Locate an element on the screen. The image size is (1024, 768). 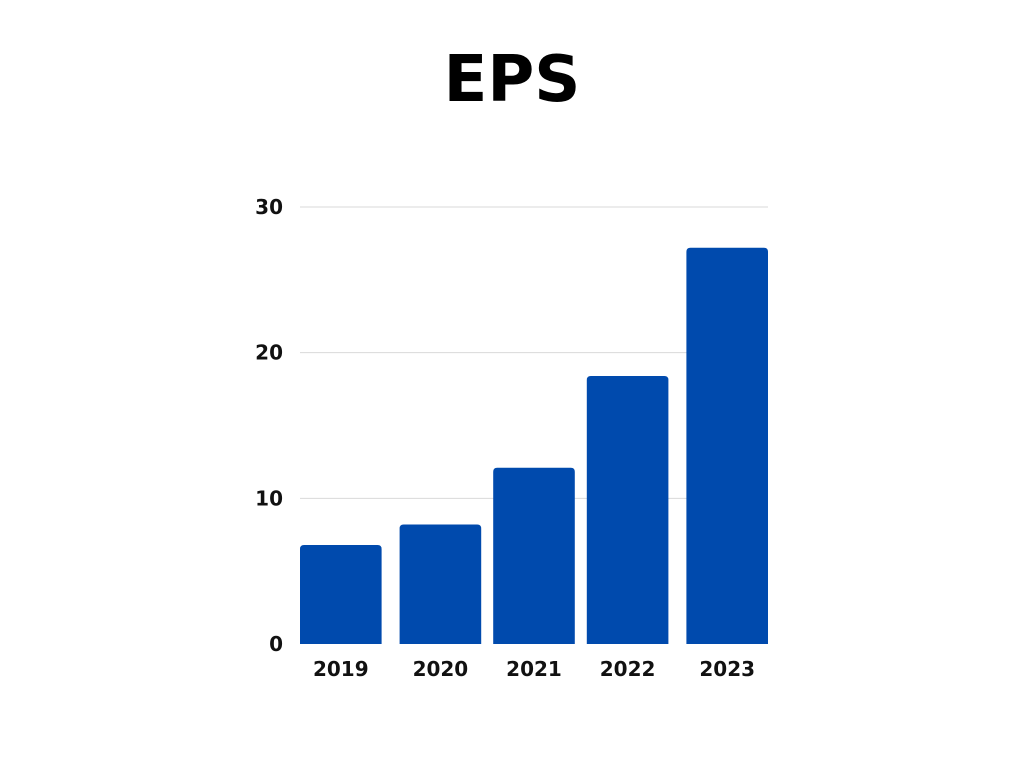
x-tick-label: 2020 is located at coordinates (441, 669).